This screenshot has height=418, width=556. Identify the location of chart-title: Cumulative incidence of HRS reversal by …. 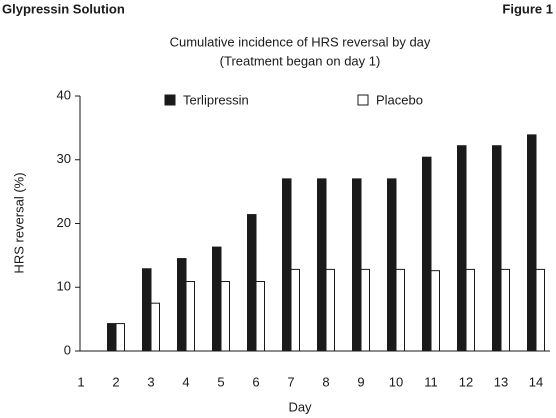
(300, 41).